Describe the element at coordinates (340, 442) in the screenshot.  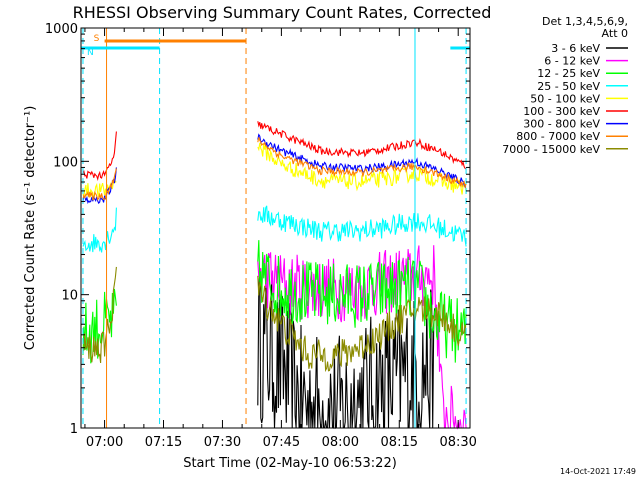
I see `x-tick-label: 08:00` at that location.